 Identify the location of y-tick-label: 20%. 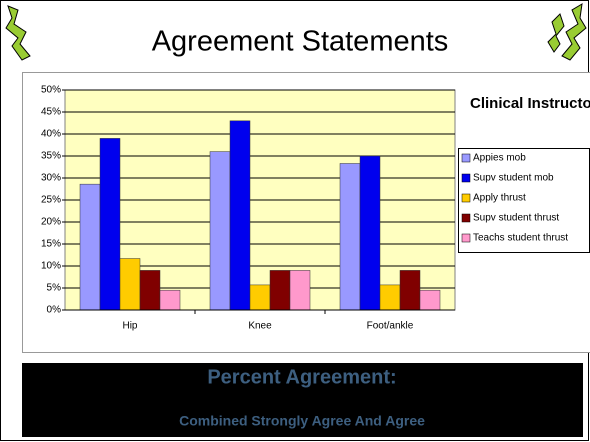
(51, 222).